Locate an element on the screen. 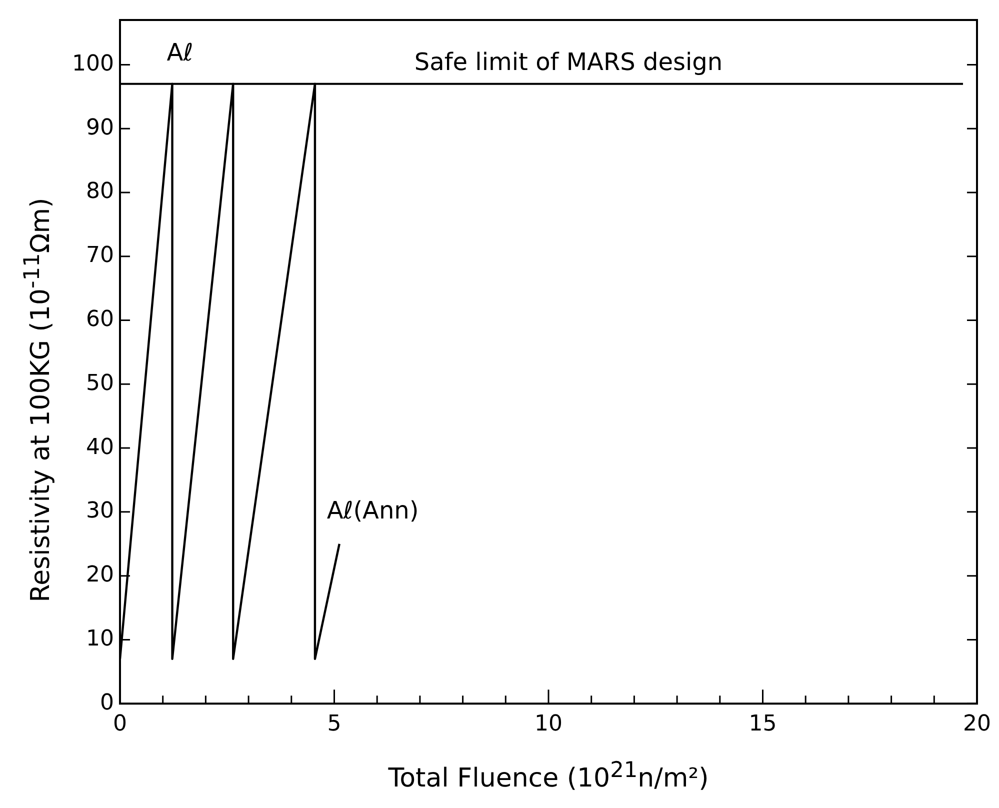 Image resolution: width=999 pixels, height=808 pixels. y-tick-label: 90 is located at coordinates (100, 127).